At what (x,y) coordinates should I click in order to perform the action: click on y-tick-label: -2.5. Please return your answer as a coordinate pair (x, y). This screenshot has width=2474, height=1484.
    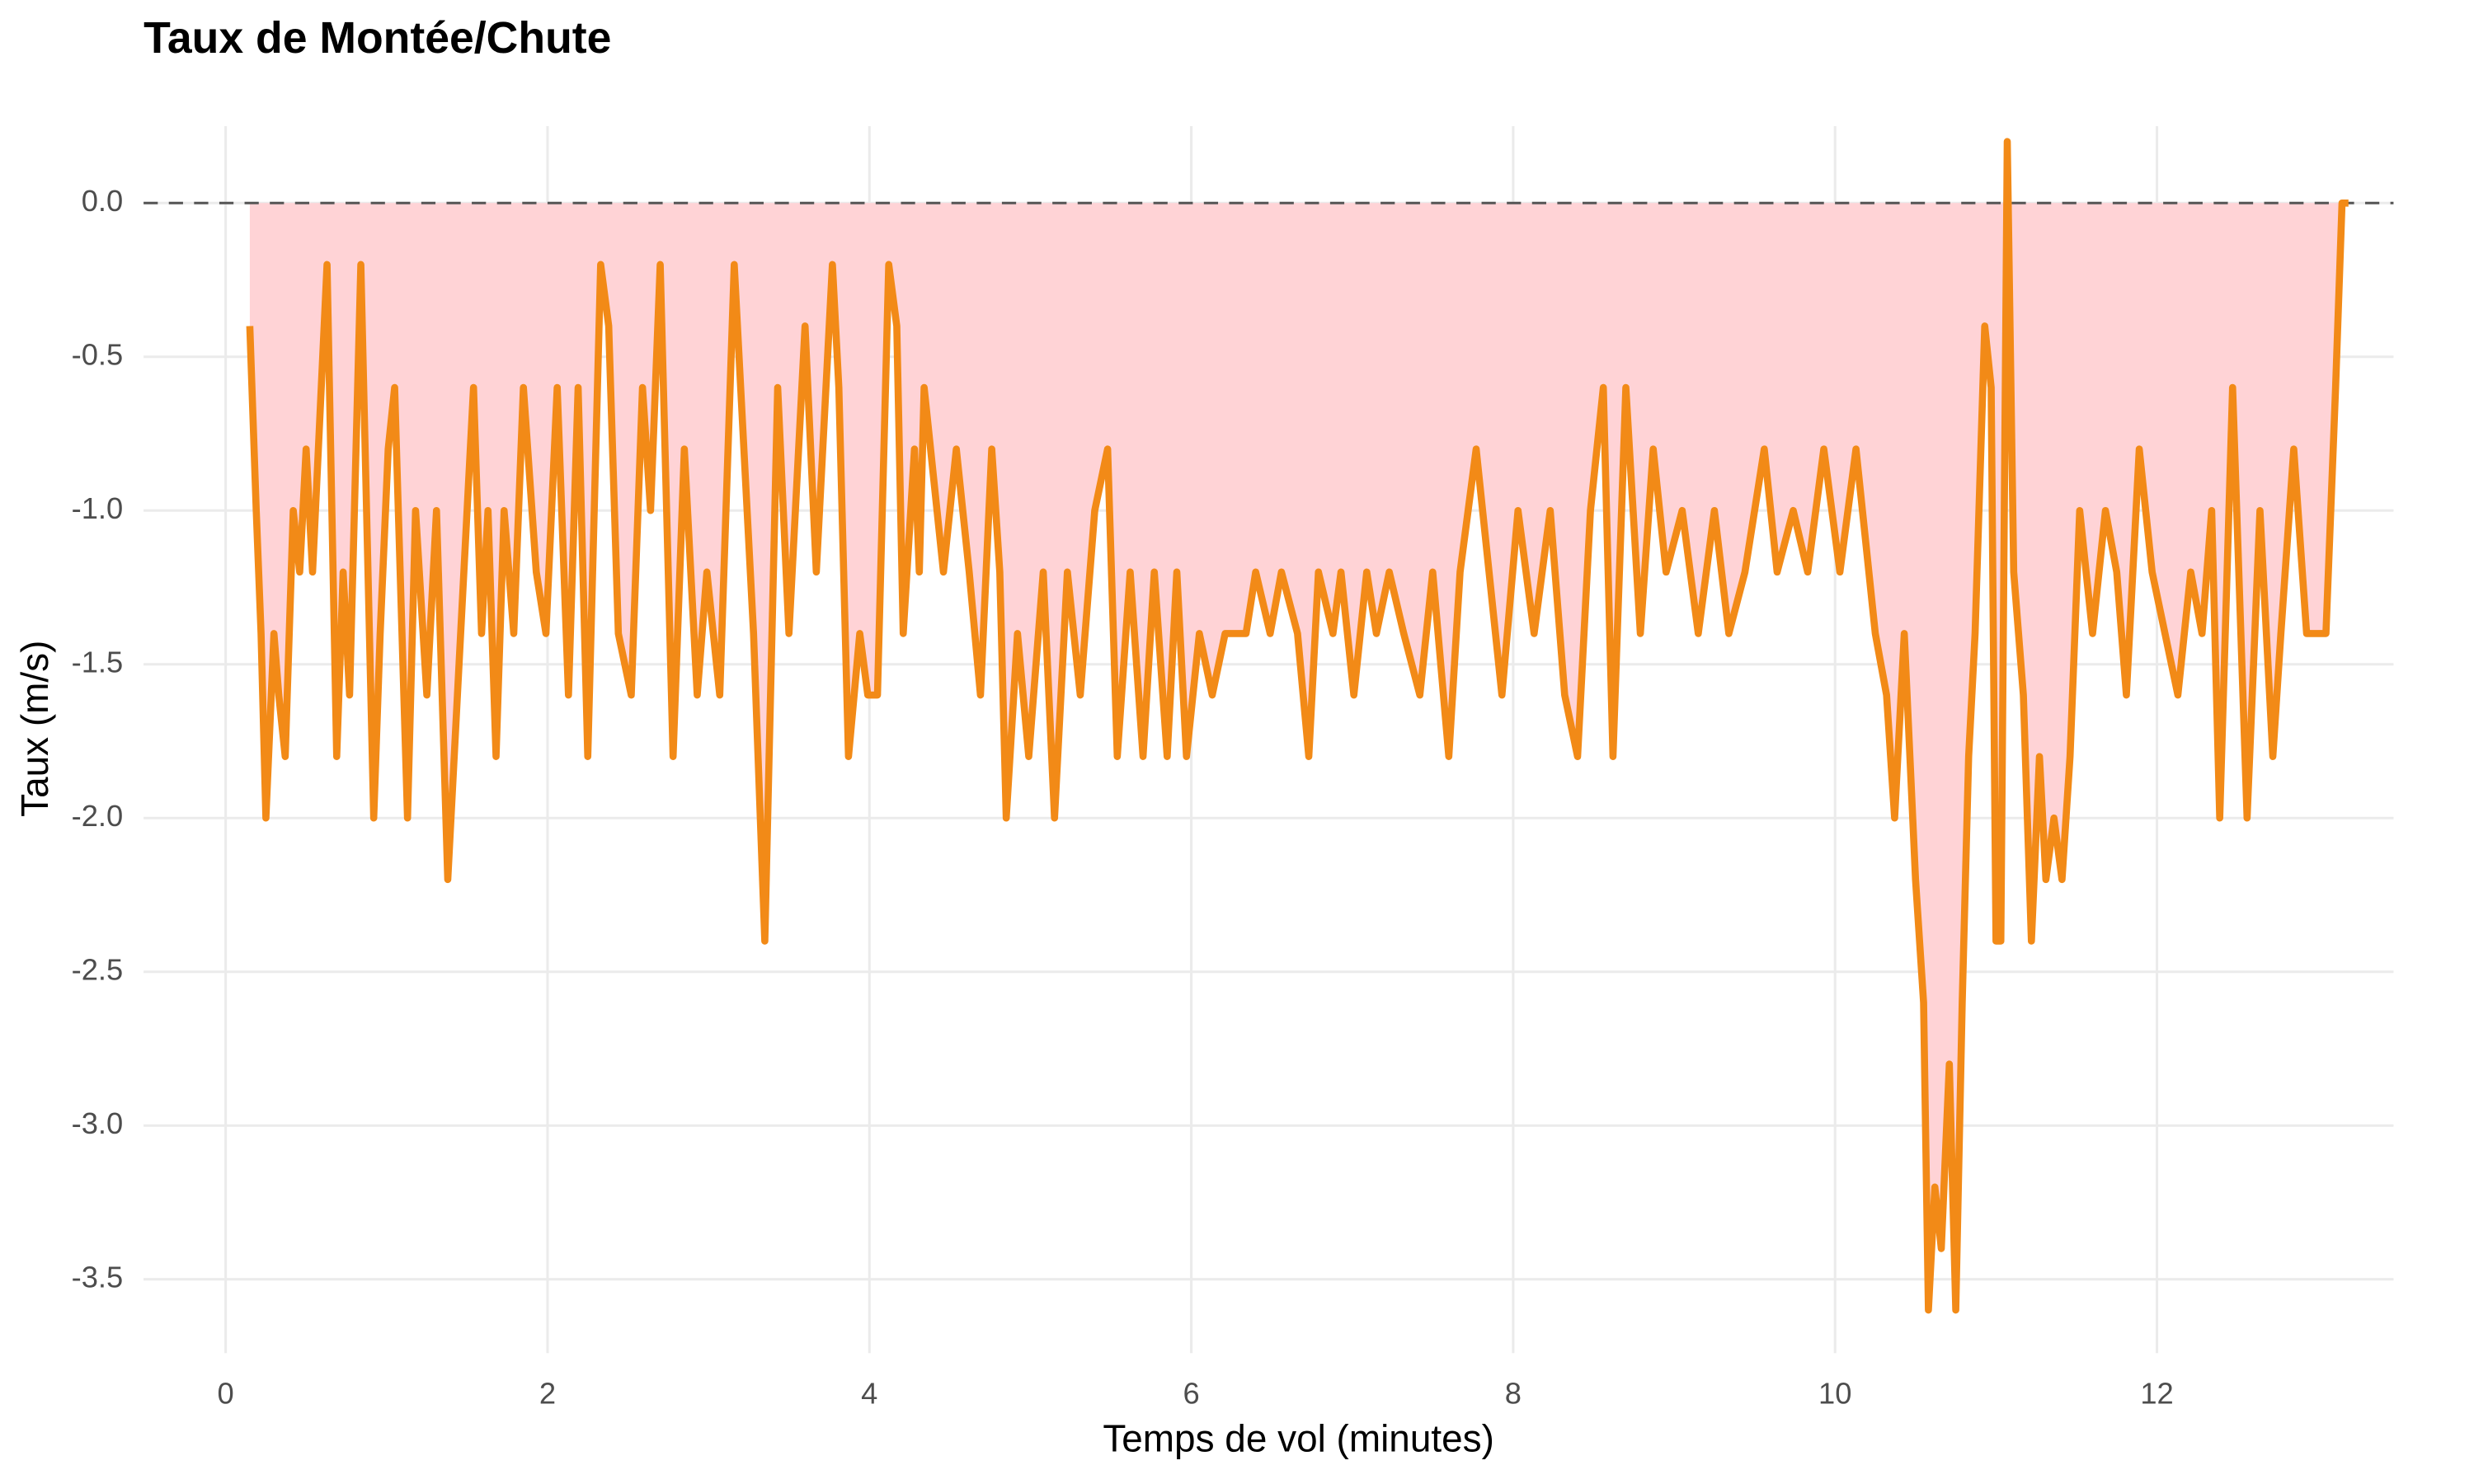
    Looking at the image, I should click on (98, 969).